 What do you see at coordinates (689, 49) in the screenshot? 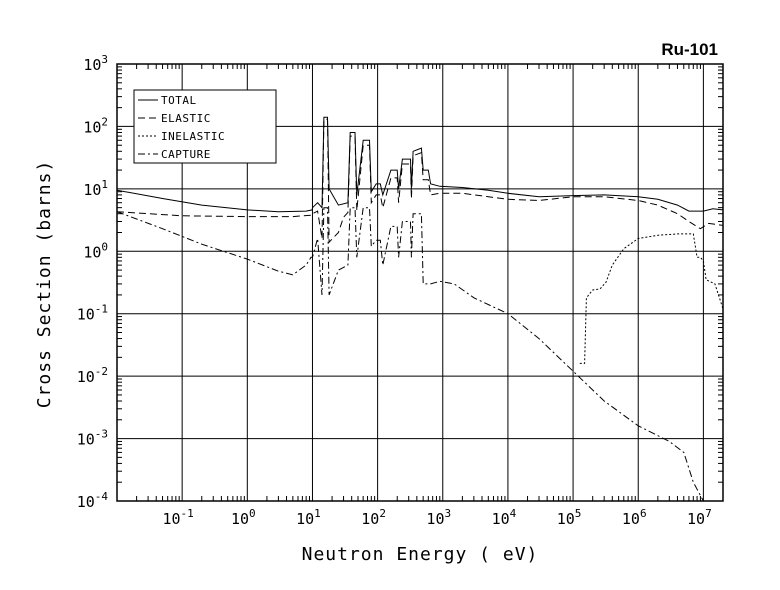
I see `chart-title: Ru-101` at bounding box center [689, 49].